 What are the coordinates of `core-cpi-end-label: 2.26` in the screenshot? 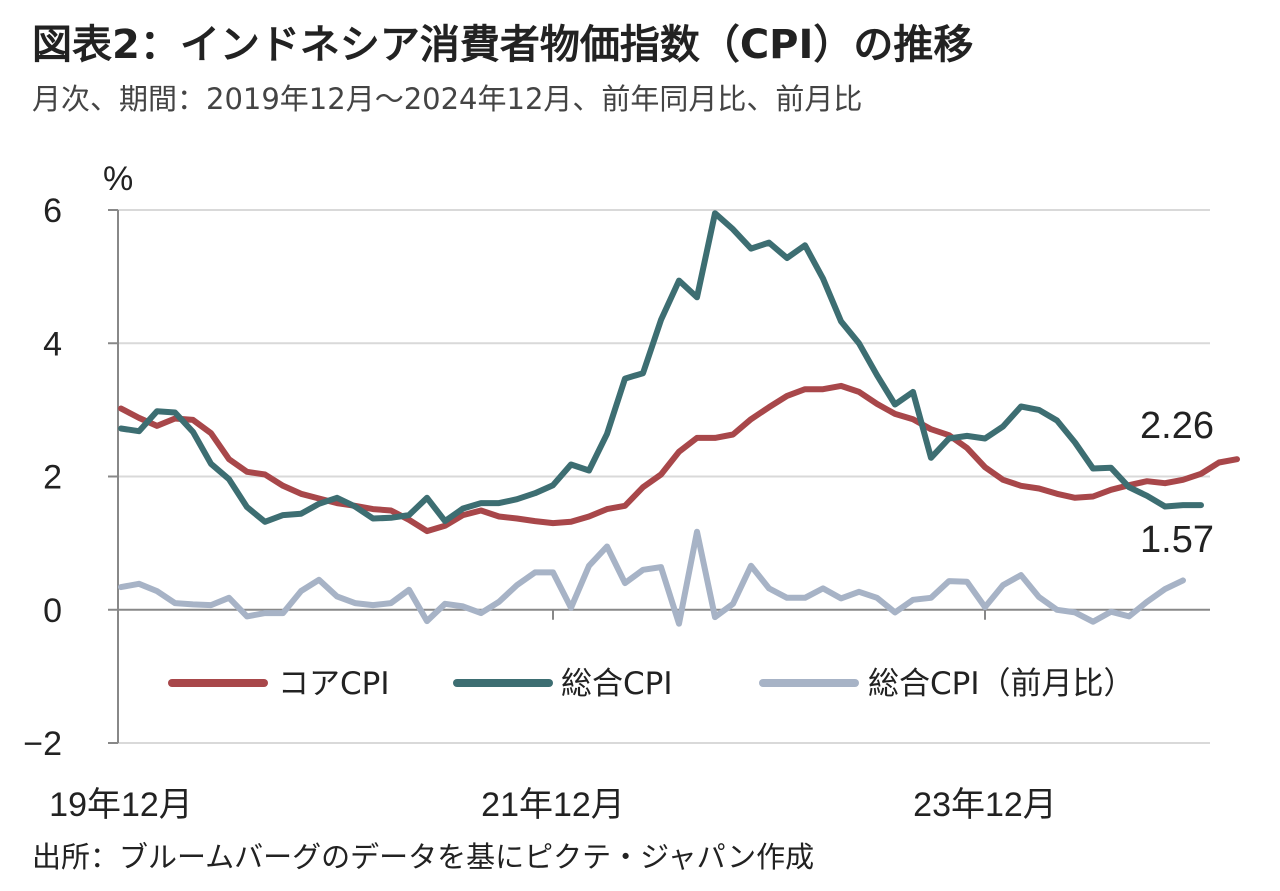 It's located at (1177, 426).